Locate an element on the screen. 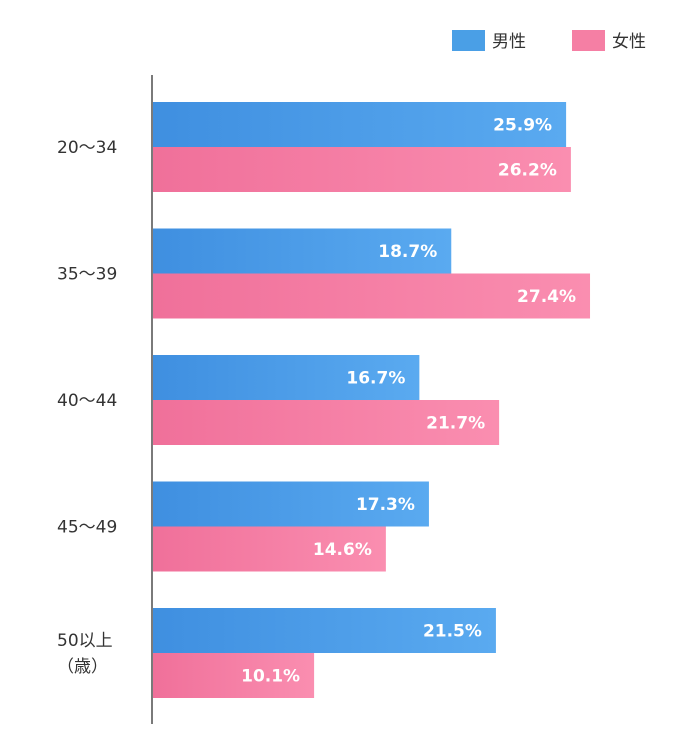 The image size is (700, 734). category-label-2: 35〜39 is located at coordinates (87, 275).